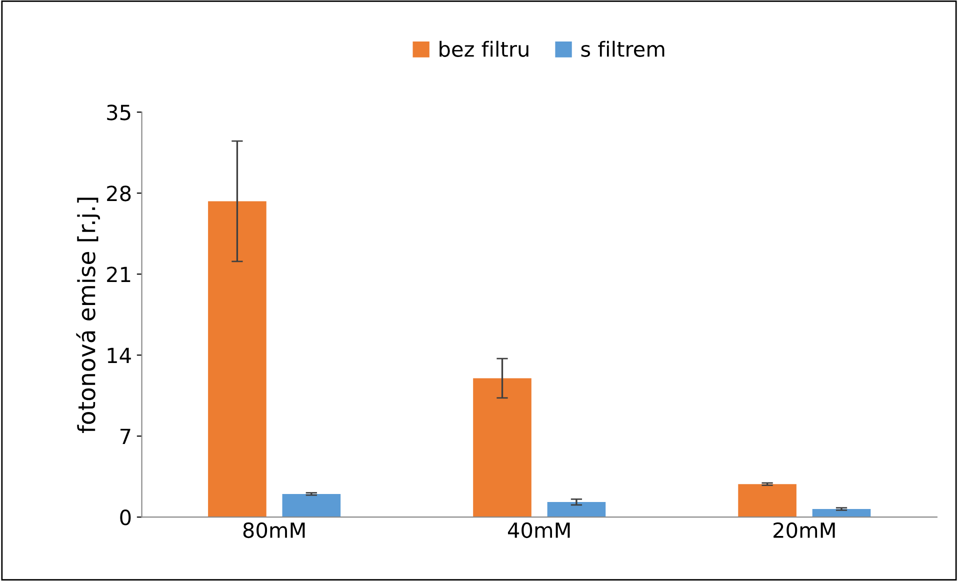  I want to click on y-tick-label: 14, so click(119, 356).